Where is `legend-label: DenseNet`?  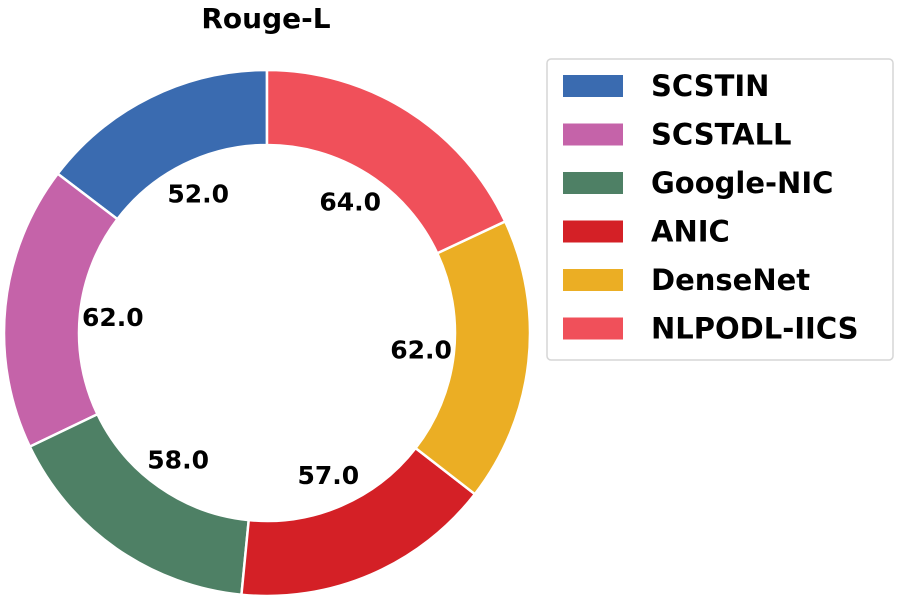 legend-label: DenseNet is located at coordinates (730, 280).